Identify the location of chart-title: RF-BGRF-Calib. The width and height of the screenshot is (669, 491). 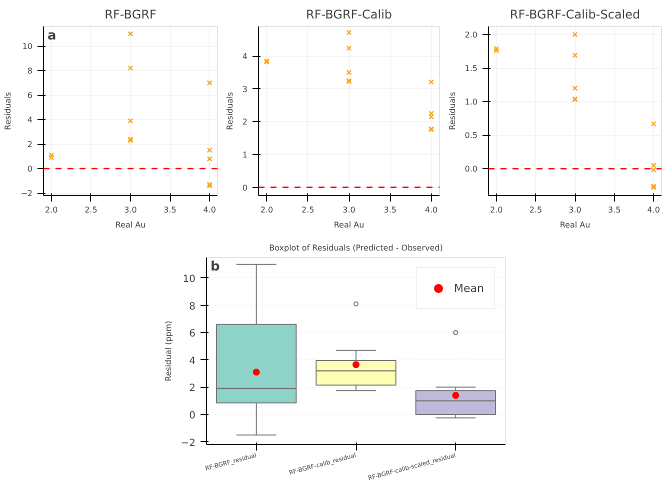
(349, 15).